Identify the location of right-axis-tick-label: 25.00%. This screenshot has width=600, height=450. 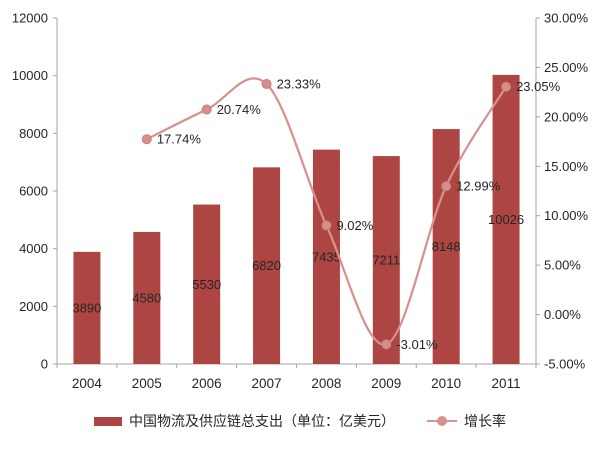
(566, 67).